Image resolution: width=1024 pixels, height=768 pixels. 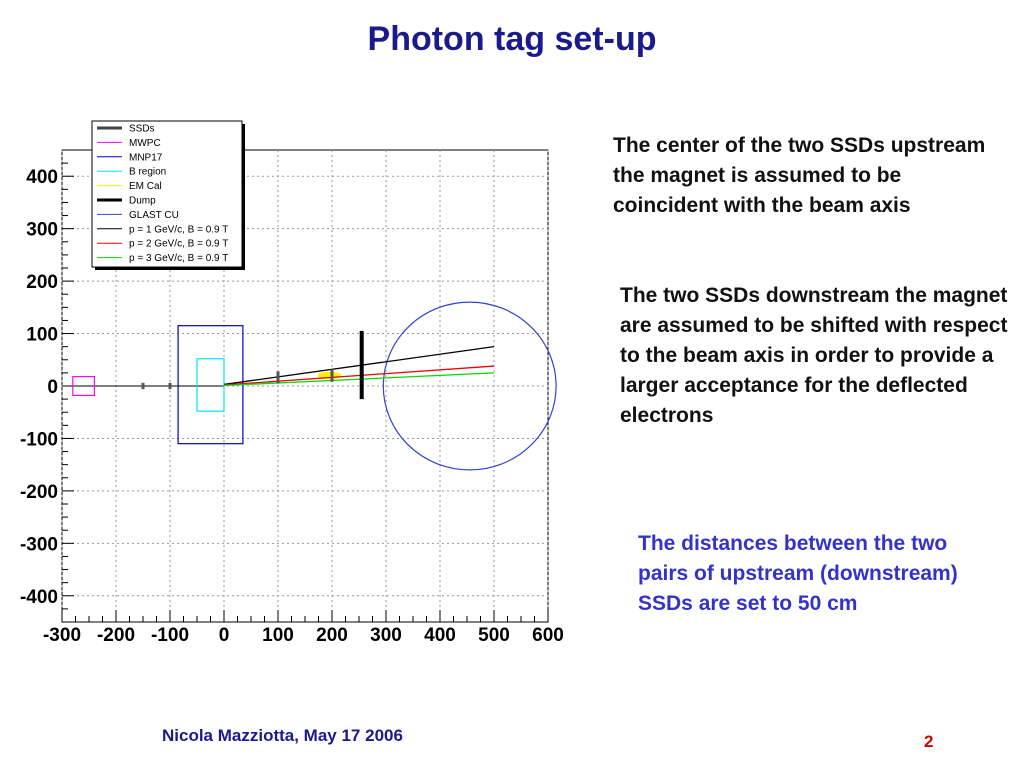 I want to click on y-tick-label: 200, so click(x=42, y=282).